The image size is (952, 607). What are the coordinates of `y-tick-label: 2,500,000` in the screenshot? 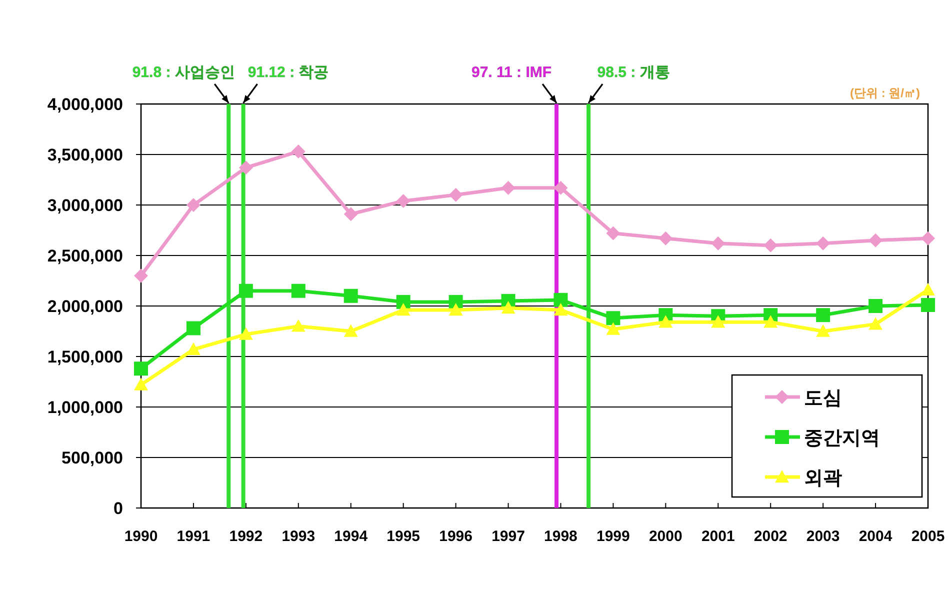 It's located at (85, 256).